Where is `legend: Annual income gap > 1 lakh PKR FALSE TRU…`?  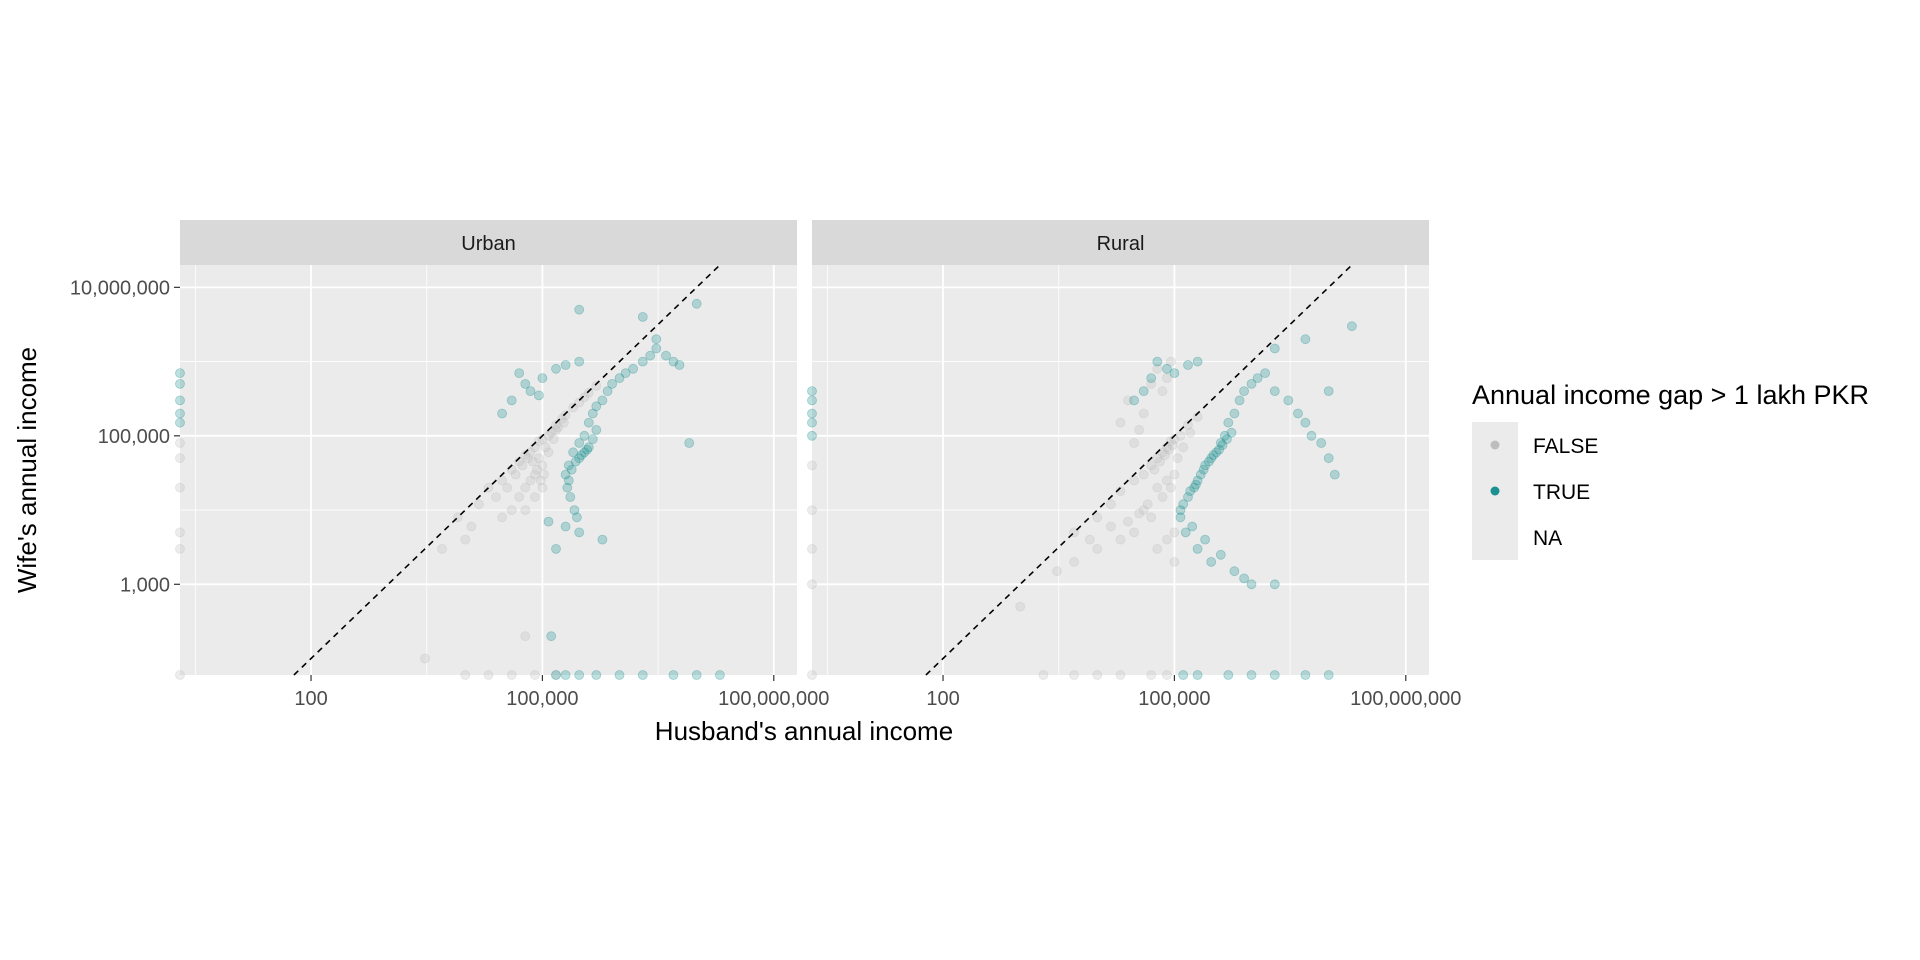 legend: Annual income gap > 1 lakh PKR FALSE TRU… is located at coordinates (1670, 470).